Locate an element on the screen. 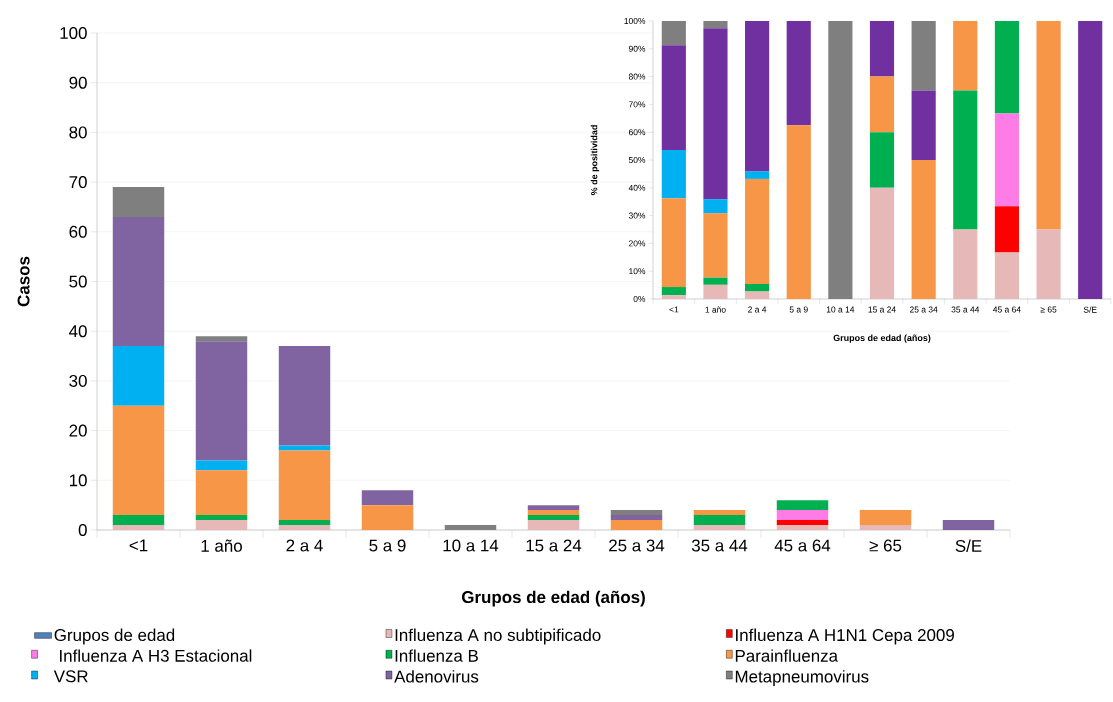 This screenshot has height=702, width=1113. legend-label: Influenza A no subtipificado is located at coordinates (498, 636).